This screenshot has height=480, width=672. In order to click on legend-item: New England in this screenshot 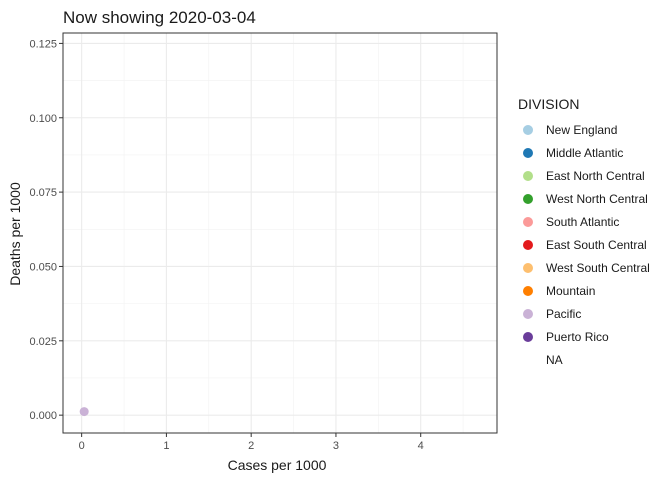, I will do `click(584, 129)`.